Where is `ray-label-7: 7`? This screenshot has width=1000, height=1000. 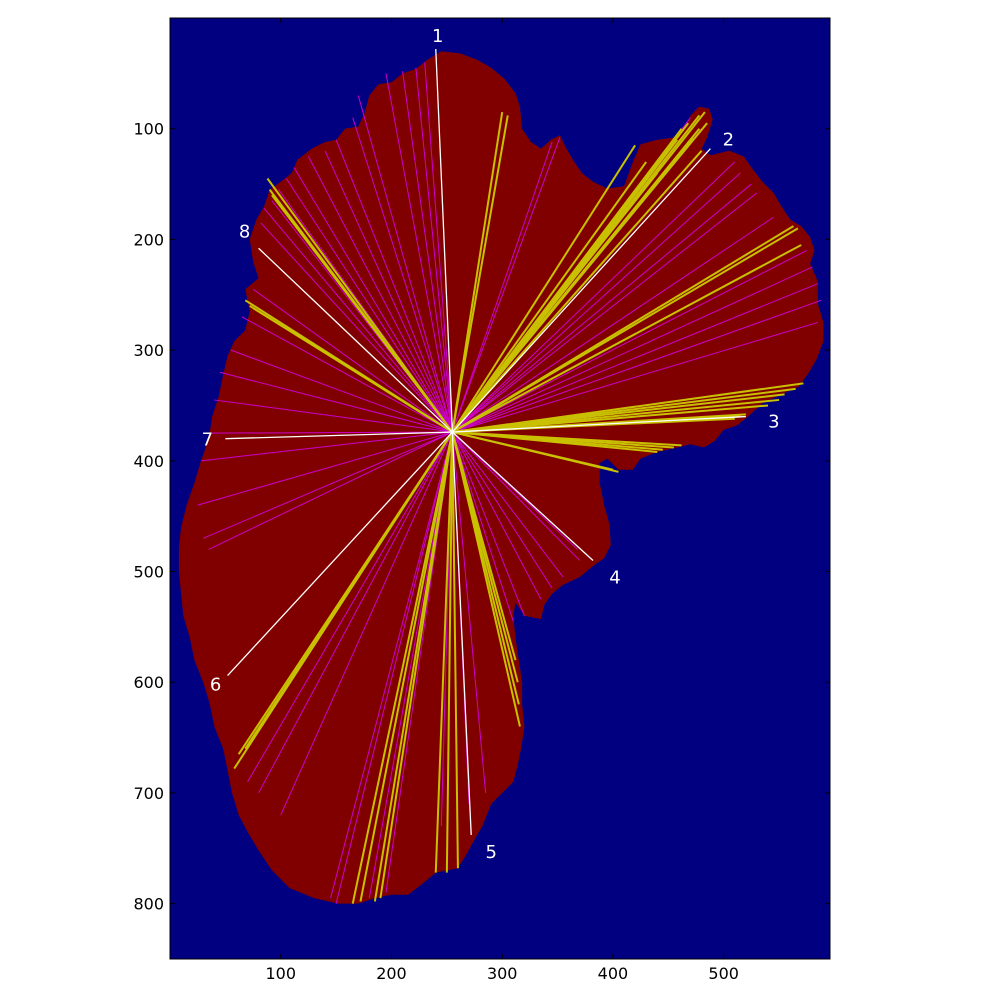 ray-label-7: 7 is located at coordinates (207, 440).